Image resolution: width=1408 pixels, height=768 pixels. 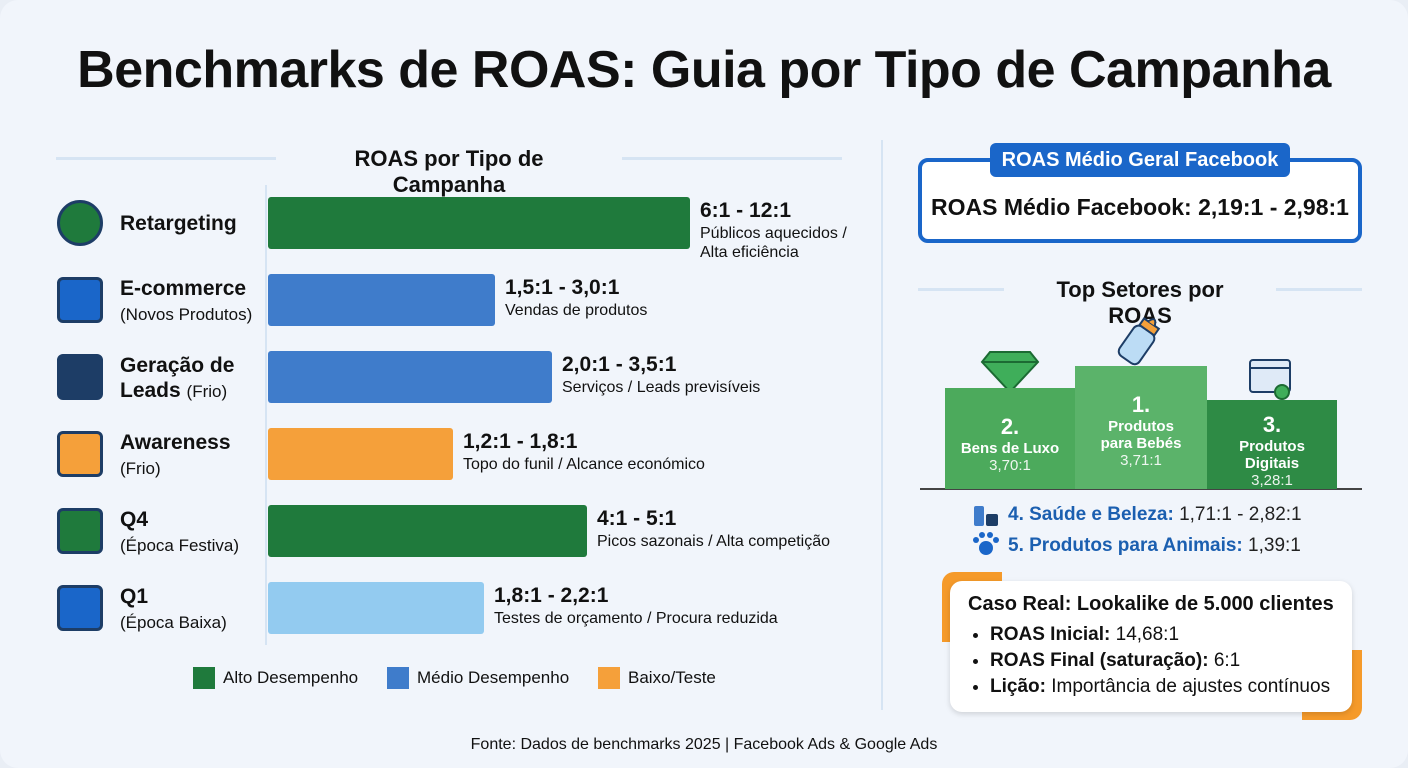 What do you see at coordinates (179, 532) in the screenshot?
I see `row-label: Q4 (Época Festiva)` at bounding box center [179, 532].